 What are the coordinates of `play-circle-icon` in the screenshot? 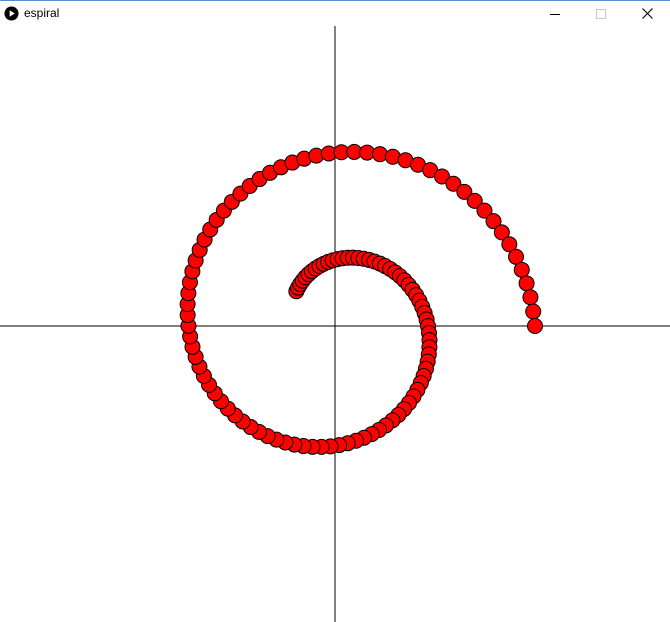 It's located at (11, 13).